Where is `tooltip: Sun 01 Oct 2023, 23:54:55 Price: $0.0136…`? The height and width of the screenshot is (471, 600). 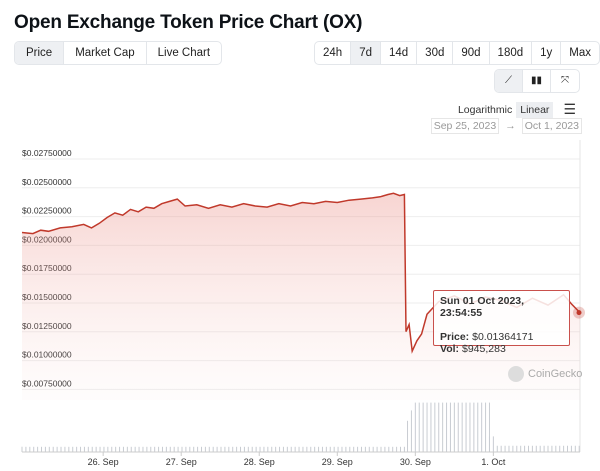 tooltip: Sun 01 Oct 2023, 23:54:55 Price: $0.0136… is located at coordinates (501, 322).